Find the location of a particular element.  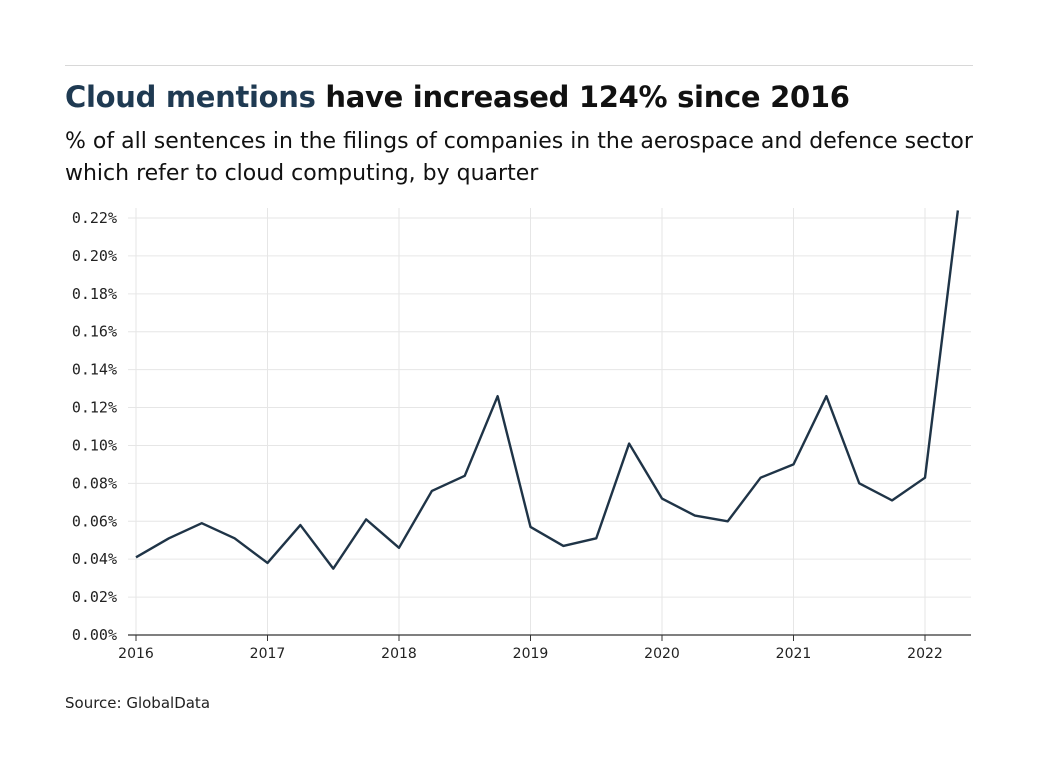

x-tick-label: 2021 is located at coordinates (794, 654).